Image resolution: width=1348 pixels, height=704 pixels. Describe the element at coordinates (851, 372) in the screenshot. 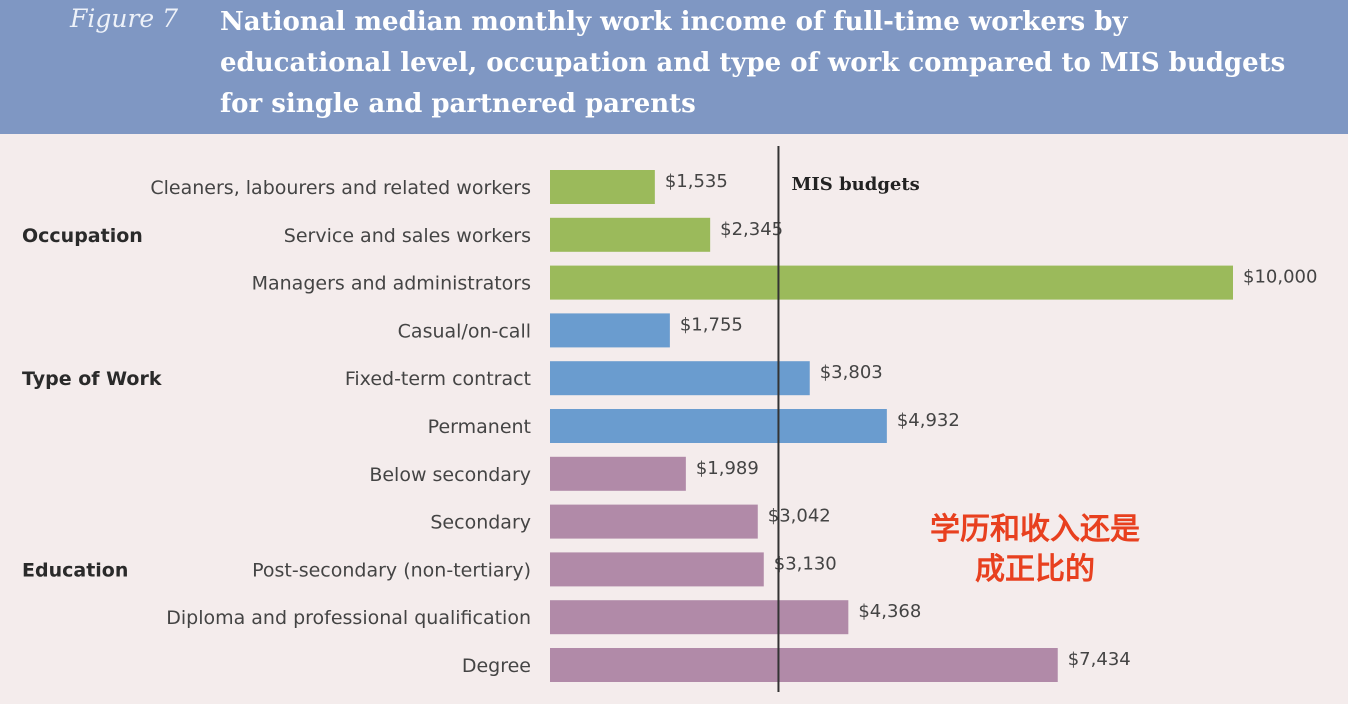

I see `value-label: $3,803` at that location.